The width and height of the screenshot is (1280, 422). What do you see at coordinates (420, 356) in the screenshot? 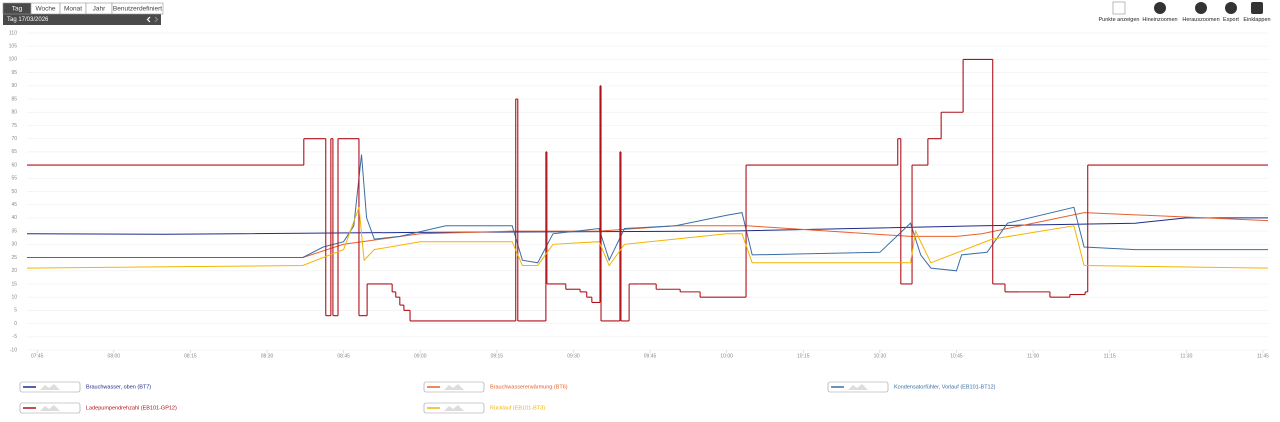
I see `x-tick-label: 09:00` at bounding box center [420, 356].